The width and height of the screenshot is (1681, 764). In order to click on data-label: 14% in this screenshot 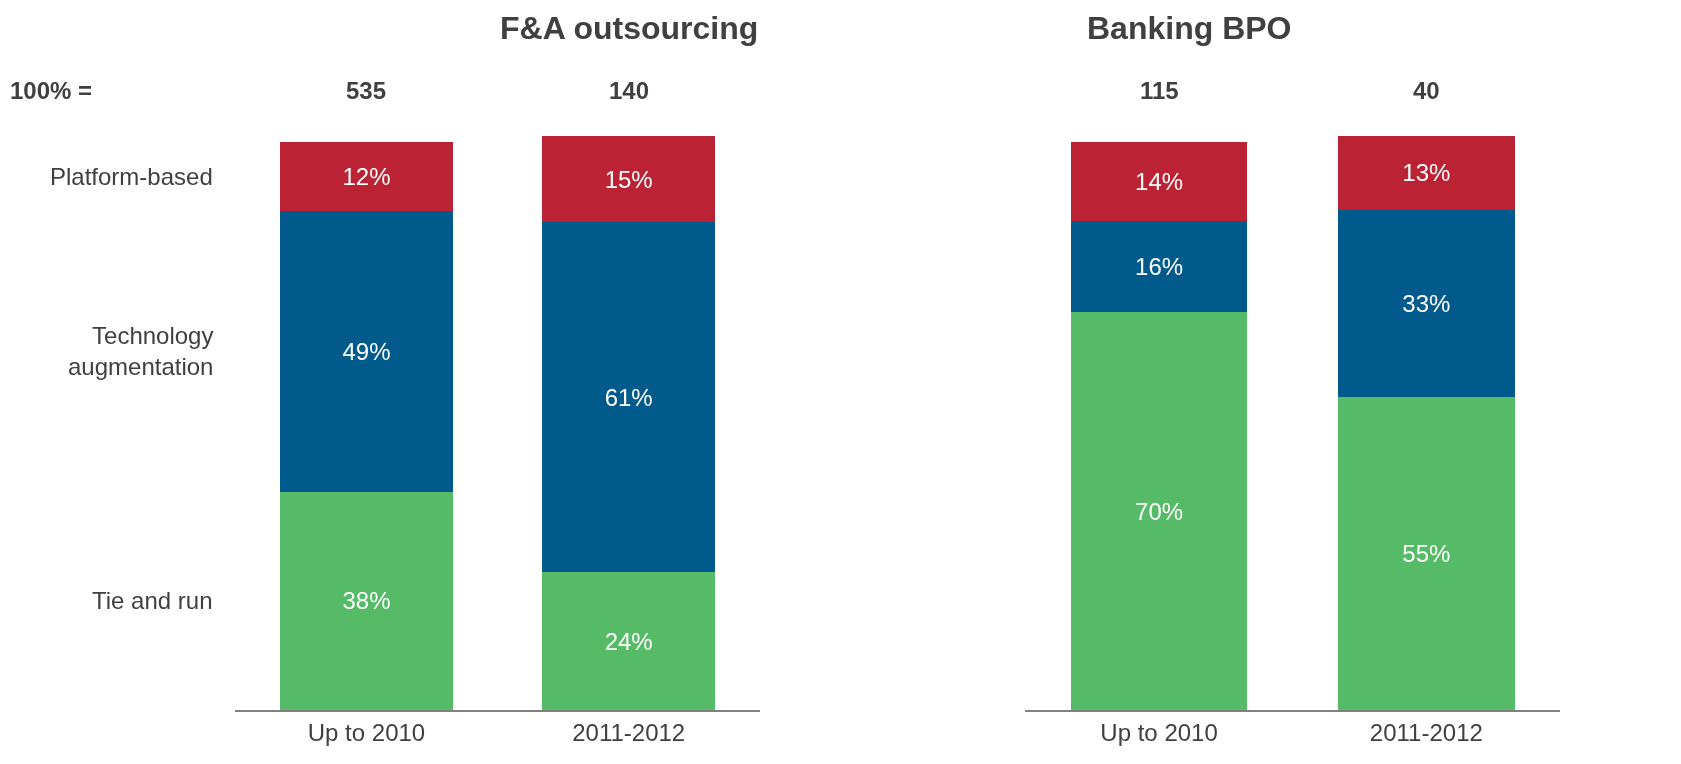, I will do `click(1159, 181)`.